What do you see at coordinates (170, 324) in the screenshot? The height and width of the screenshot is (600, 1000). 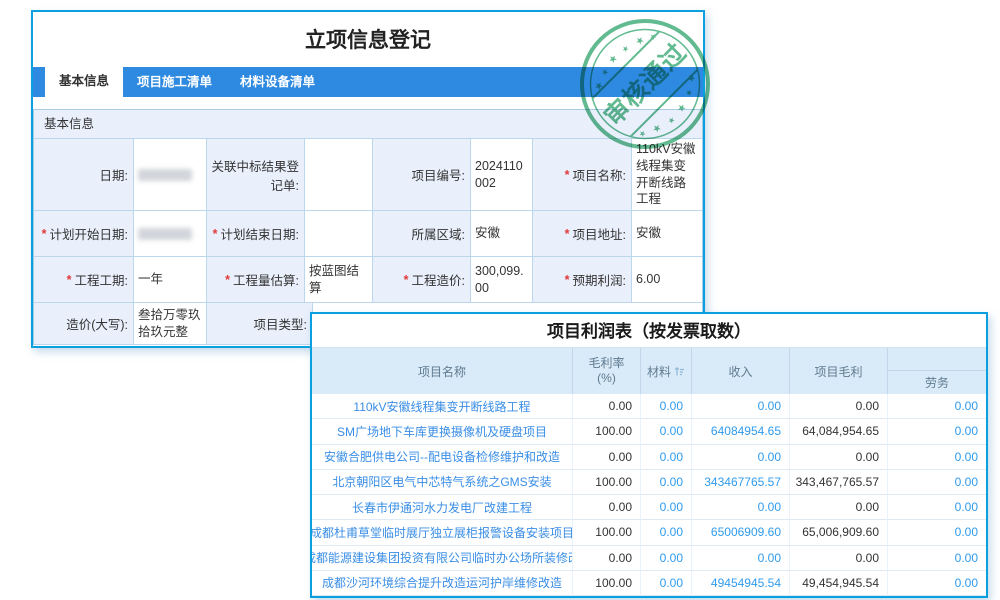 I see `field-value: 叁拾万零玖拾玖元整` at bounding box center [170, 324].